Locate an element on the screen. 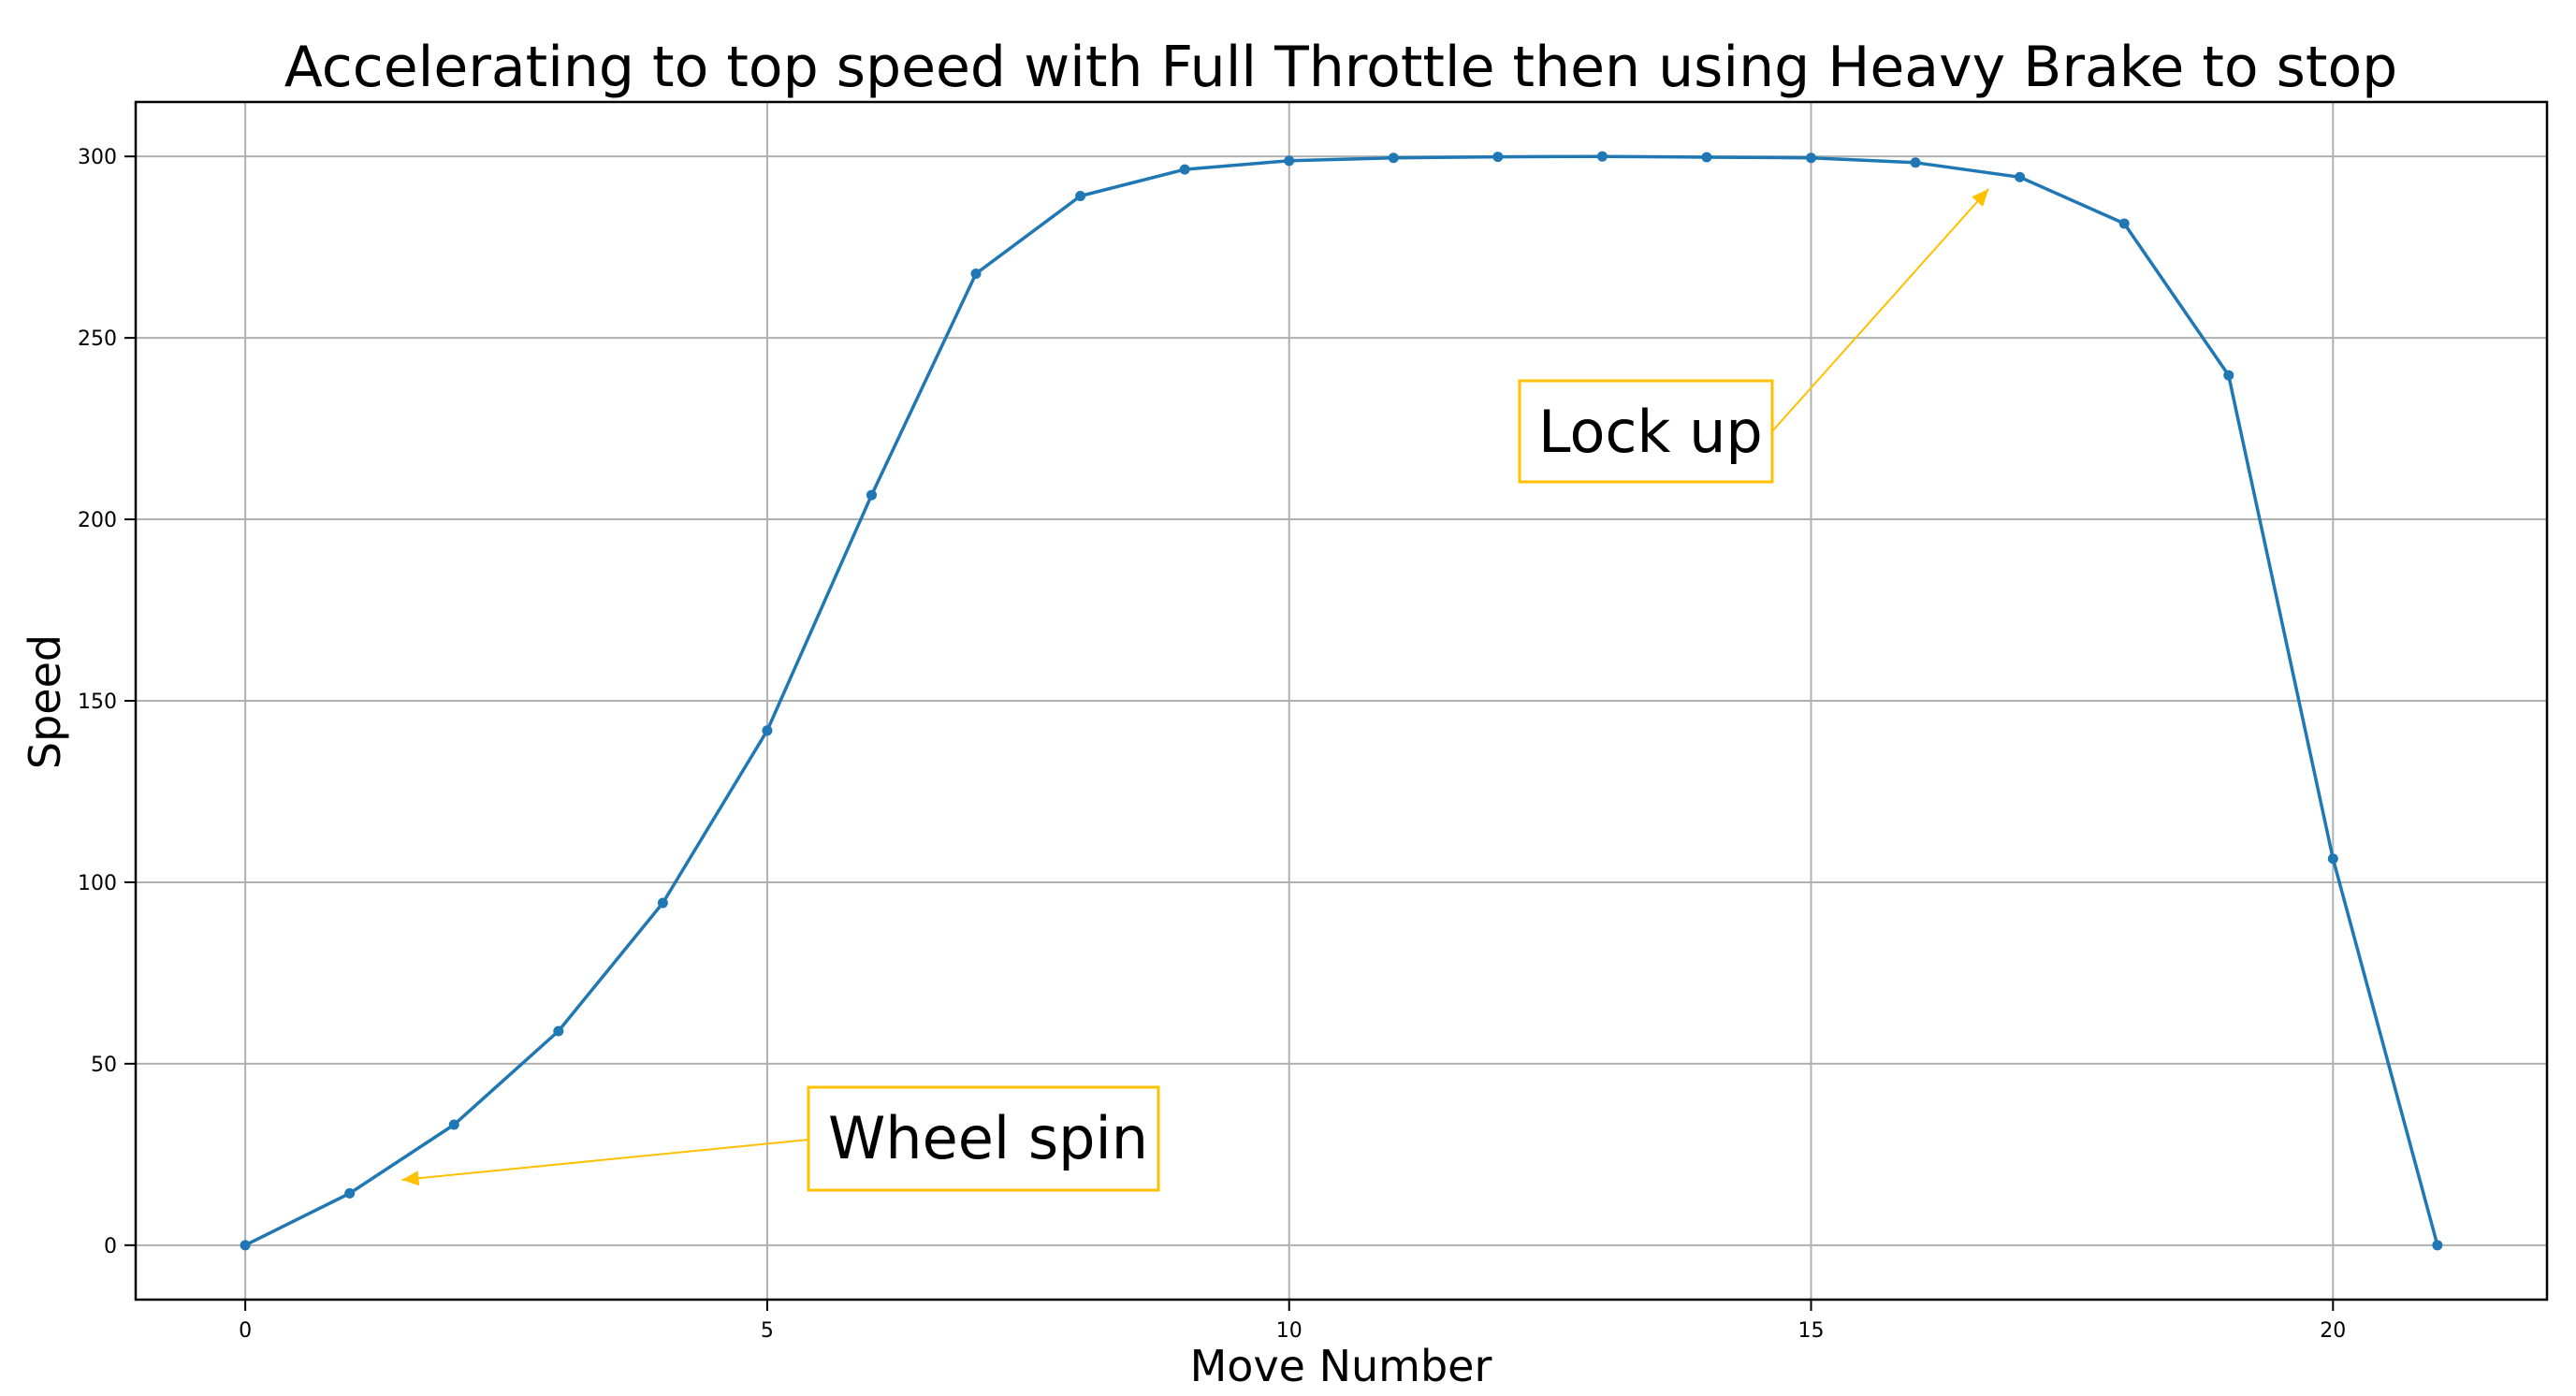 Image resolution: width=2576 pixels, height=1396 pixels. y-tick-label: 300 is located at coordinates (97, 157).